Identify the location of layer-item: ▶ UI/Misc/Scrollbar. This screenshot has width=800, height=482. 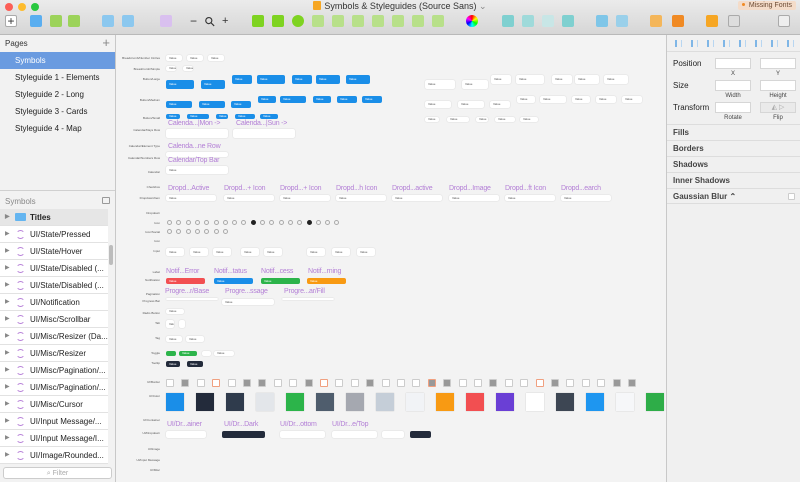
(54, 319).